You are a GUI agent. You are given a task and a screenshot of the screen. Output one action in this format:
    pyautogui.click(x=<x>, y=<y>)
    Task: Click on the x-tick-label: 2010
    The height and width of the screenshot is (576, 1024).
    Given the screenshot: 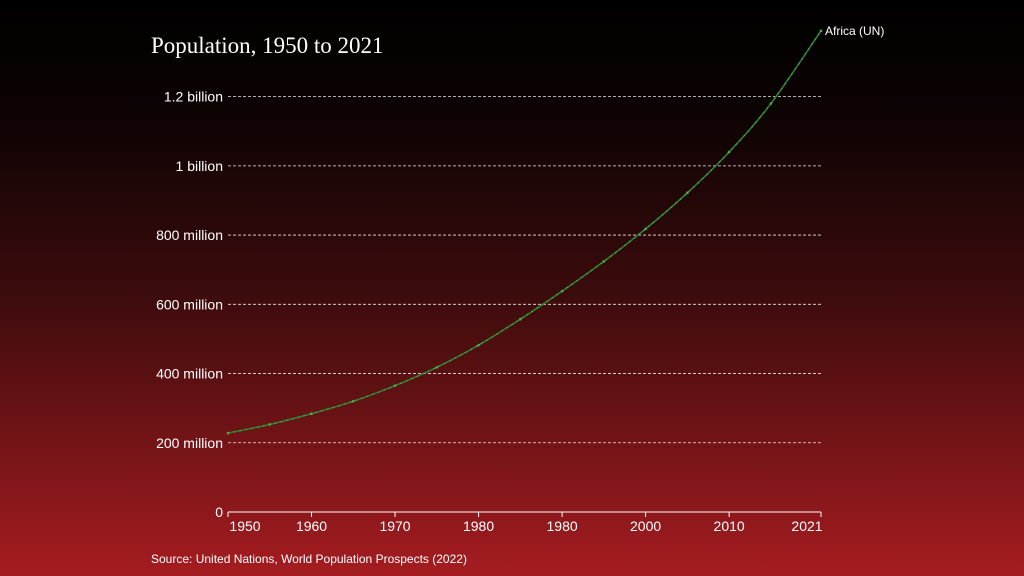 What is the action you would take?
    pyautogui.click(x=729, y=526)
    